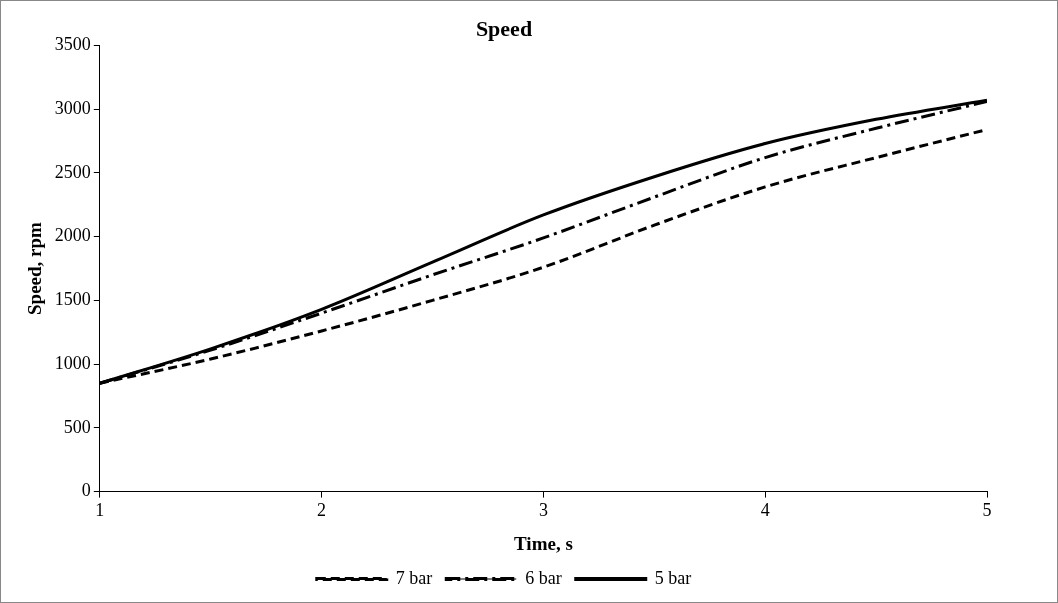 This screenshot has width=1058, height=603. I want to click on x-tick-label: 4, so click(765, 510).